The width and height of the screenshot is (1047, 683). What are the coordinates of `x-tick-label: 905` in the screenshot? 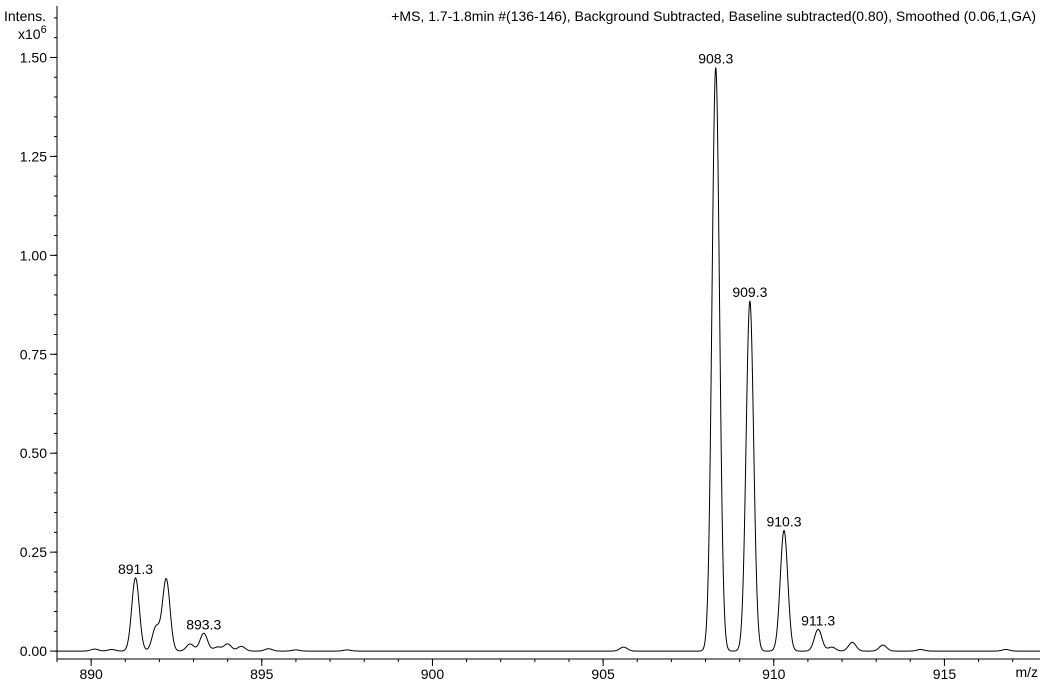 It's located at (603, 674).